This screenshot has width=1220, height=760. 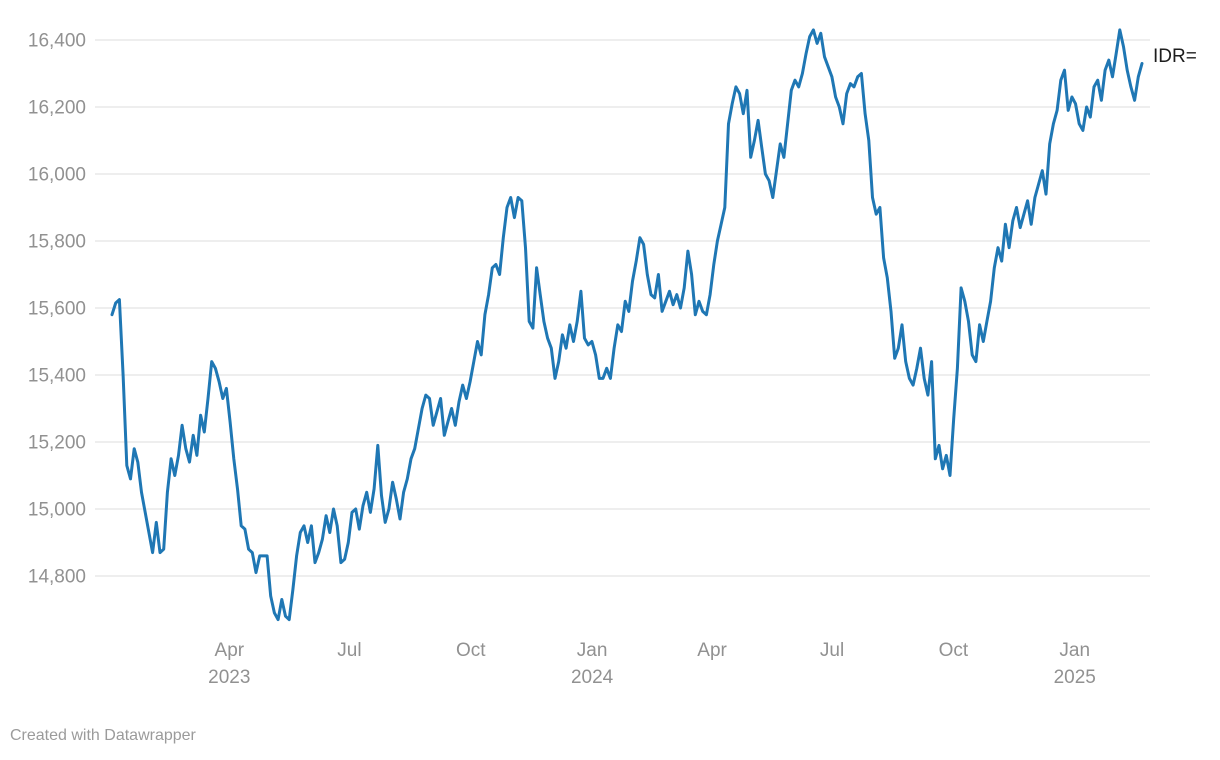 I want to click on y-tick-label: 16,200, so click(x=57, y=108).